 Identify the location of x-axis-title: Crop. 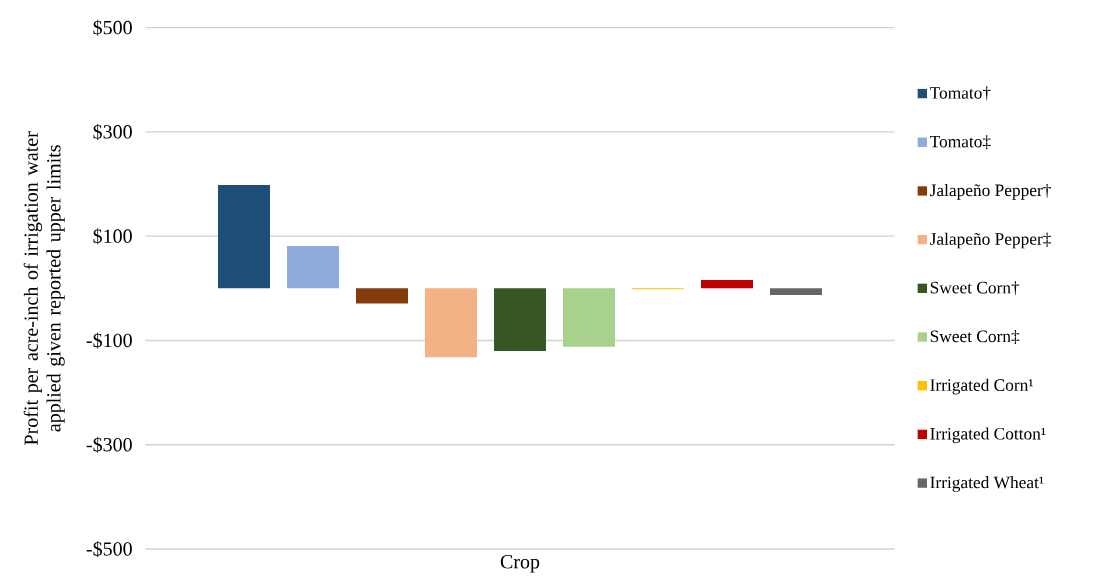
(520, 564).